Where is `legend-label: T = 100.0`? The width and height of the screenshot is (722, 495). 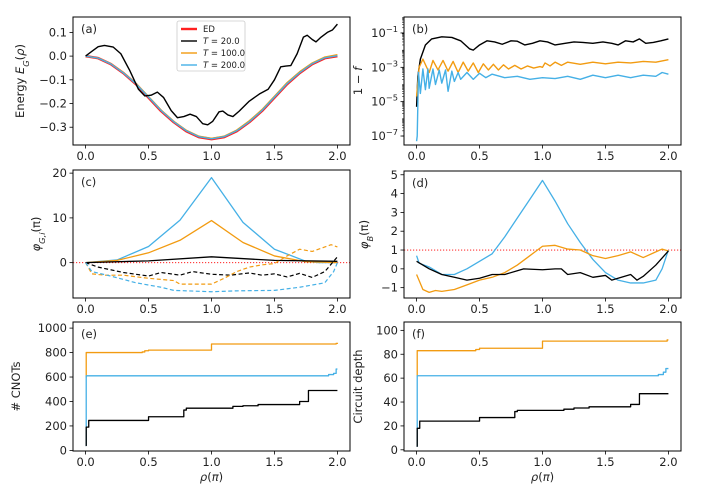
legend-label: T = 100.0 is located at coordinates (224, 54).